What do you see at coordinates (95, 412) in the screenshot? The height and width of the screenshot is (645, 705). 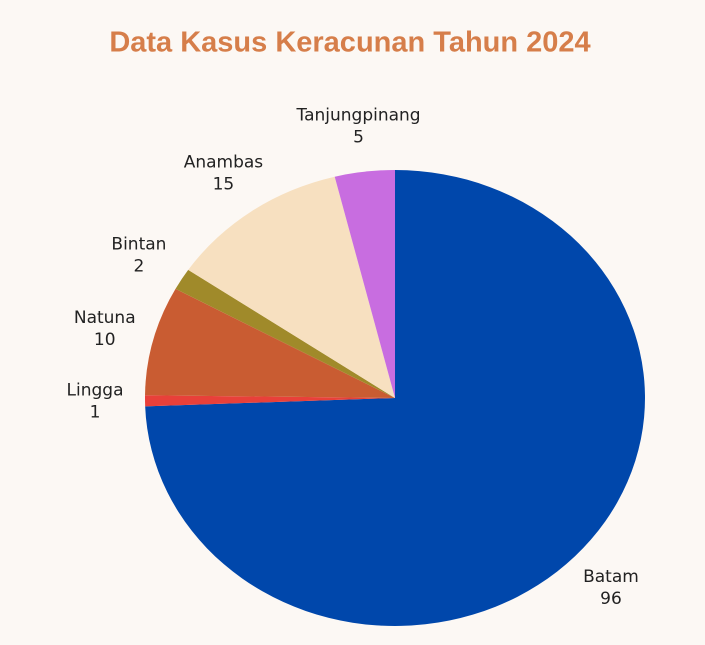 I see `slice-value: 1` at bounding box center [95, 412].